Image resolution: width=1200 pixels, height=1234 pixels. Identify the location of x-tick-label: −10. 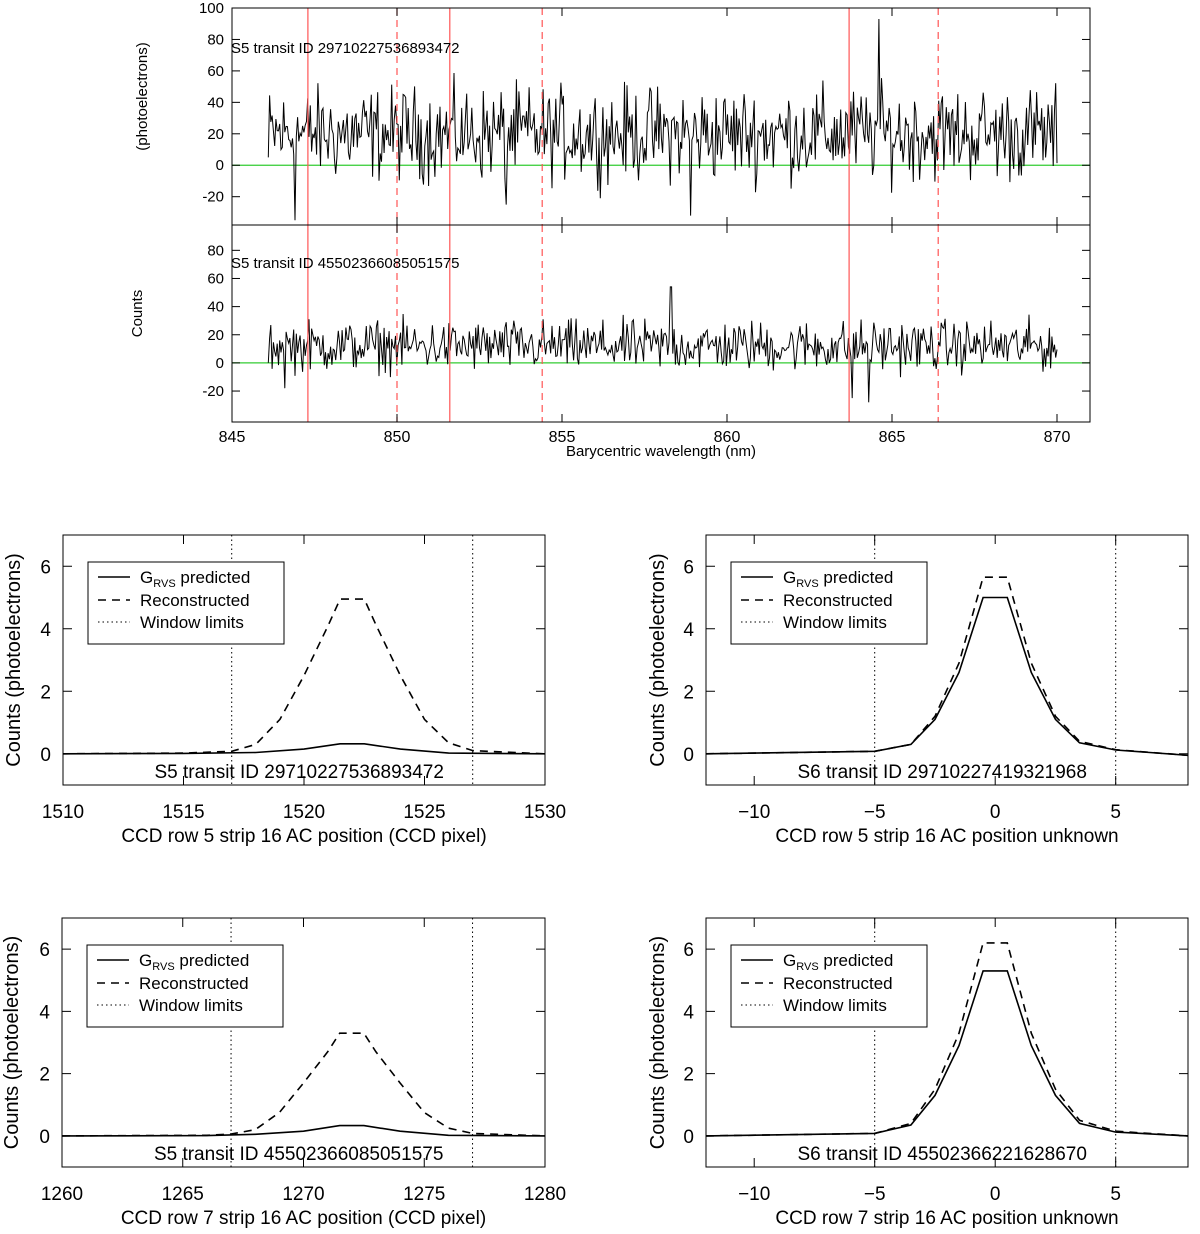
(754, 1194).